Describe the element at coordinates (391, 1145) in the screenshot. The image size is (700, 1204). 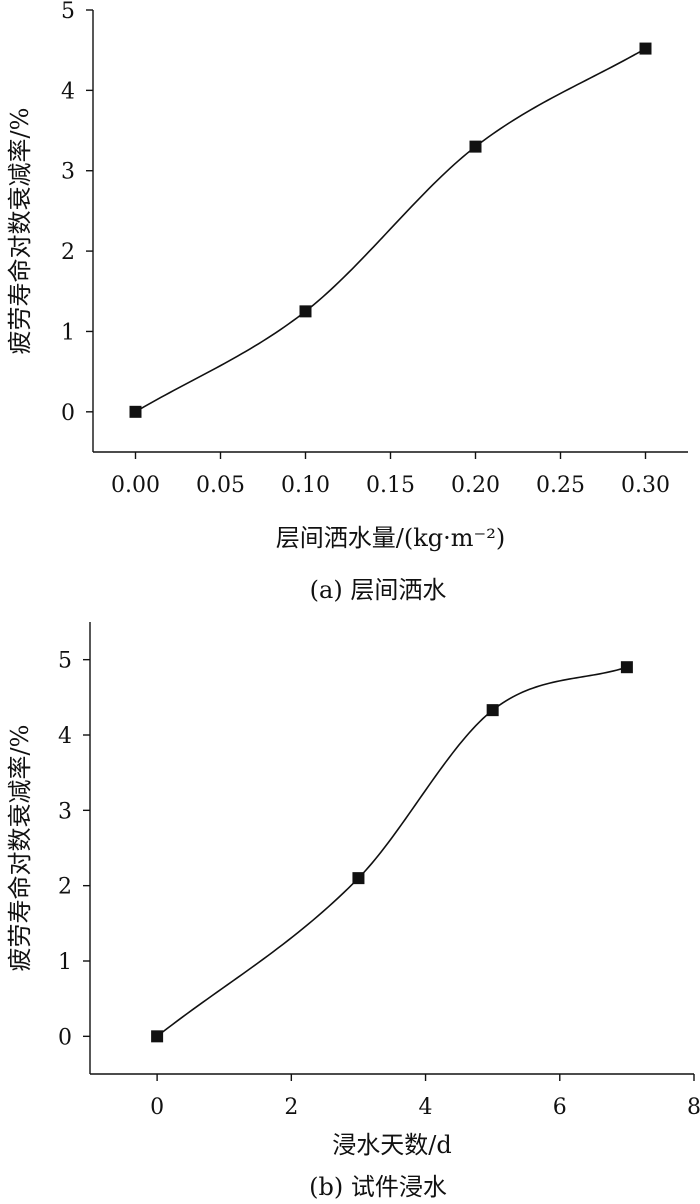
I see `x-axis-label-b: 浸水天数/d` at that location.